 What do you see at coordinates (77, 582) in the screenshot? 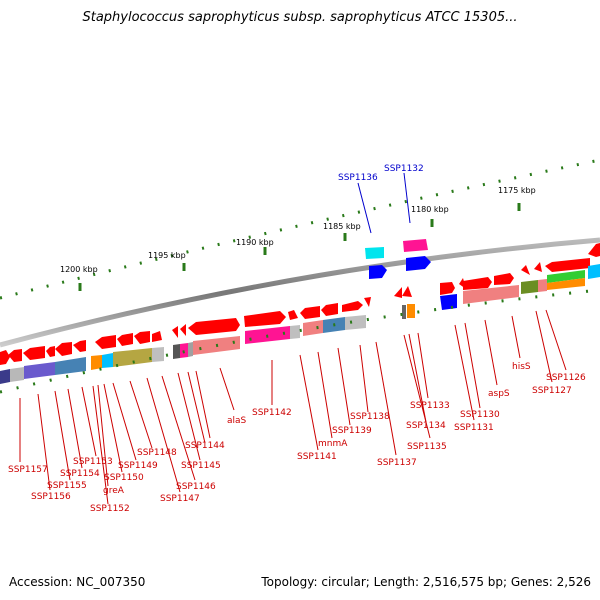
I see `accession-text: Accession: NC_007350` at bounding box center [77, 582].